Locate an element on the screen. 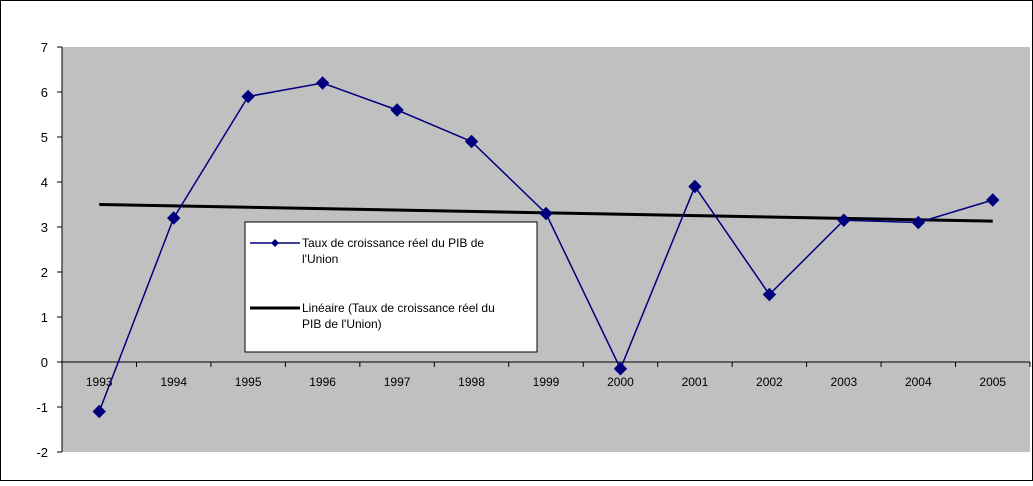 The height and width of the screenshot is (486, 1033). x-tick-label: 2004 is located at coordinates (918, 382).